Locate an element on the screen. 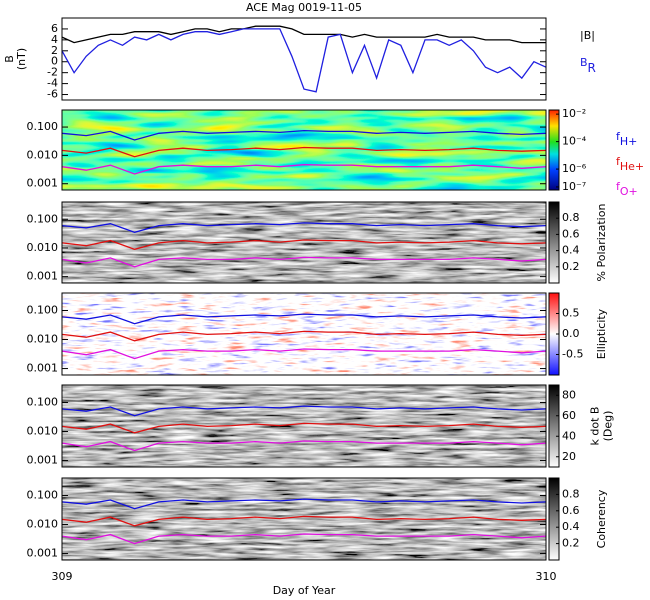  x-tick-label: 310 is located at coordinates (546, 576).